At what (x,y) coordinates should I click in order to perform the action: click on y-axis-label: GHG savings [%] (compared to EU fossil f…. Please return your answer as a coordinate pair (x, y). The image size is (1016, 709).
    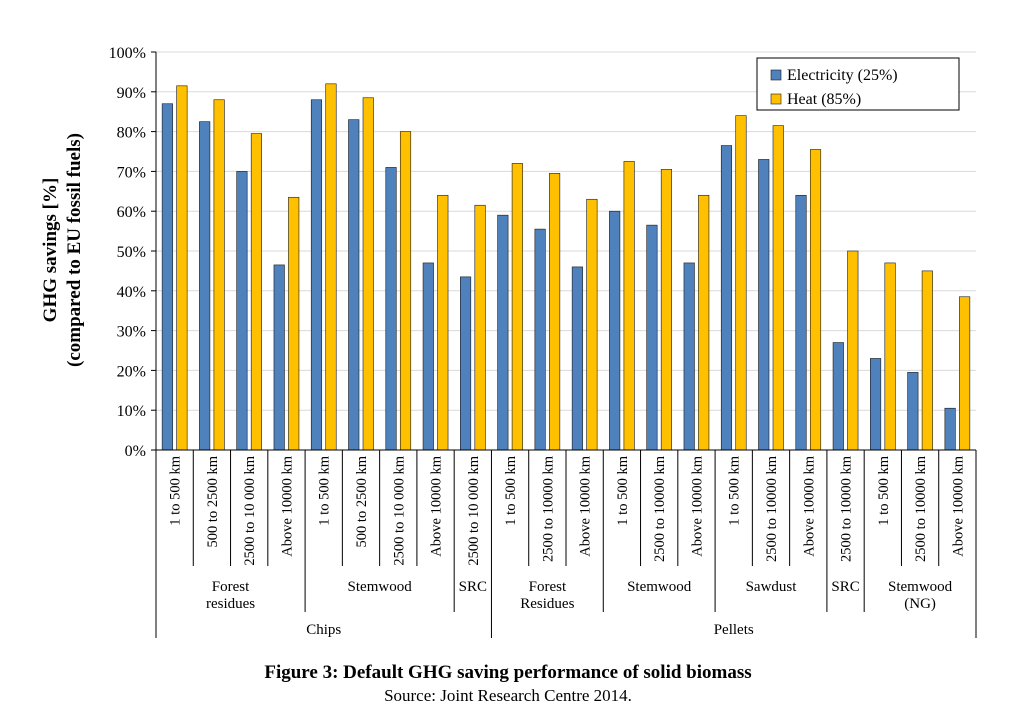
    Looking at the image, I should click on (62, 250).